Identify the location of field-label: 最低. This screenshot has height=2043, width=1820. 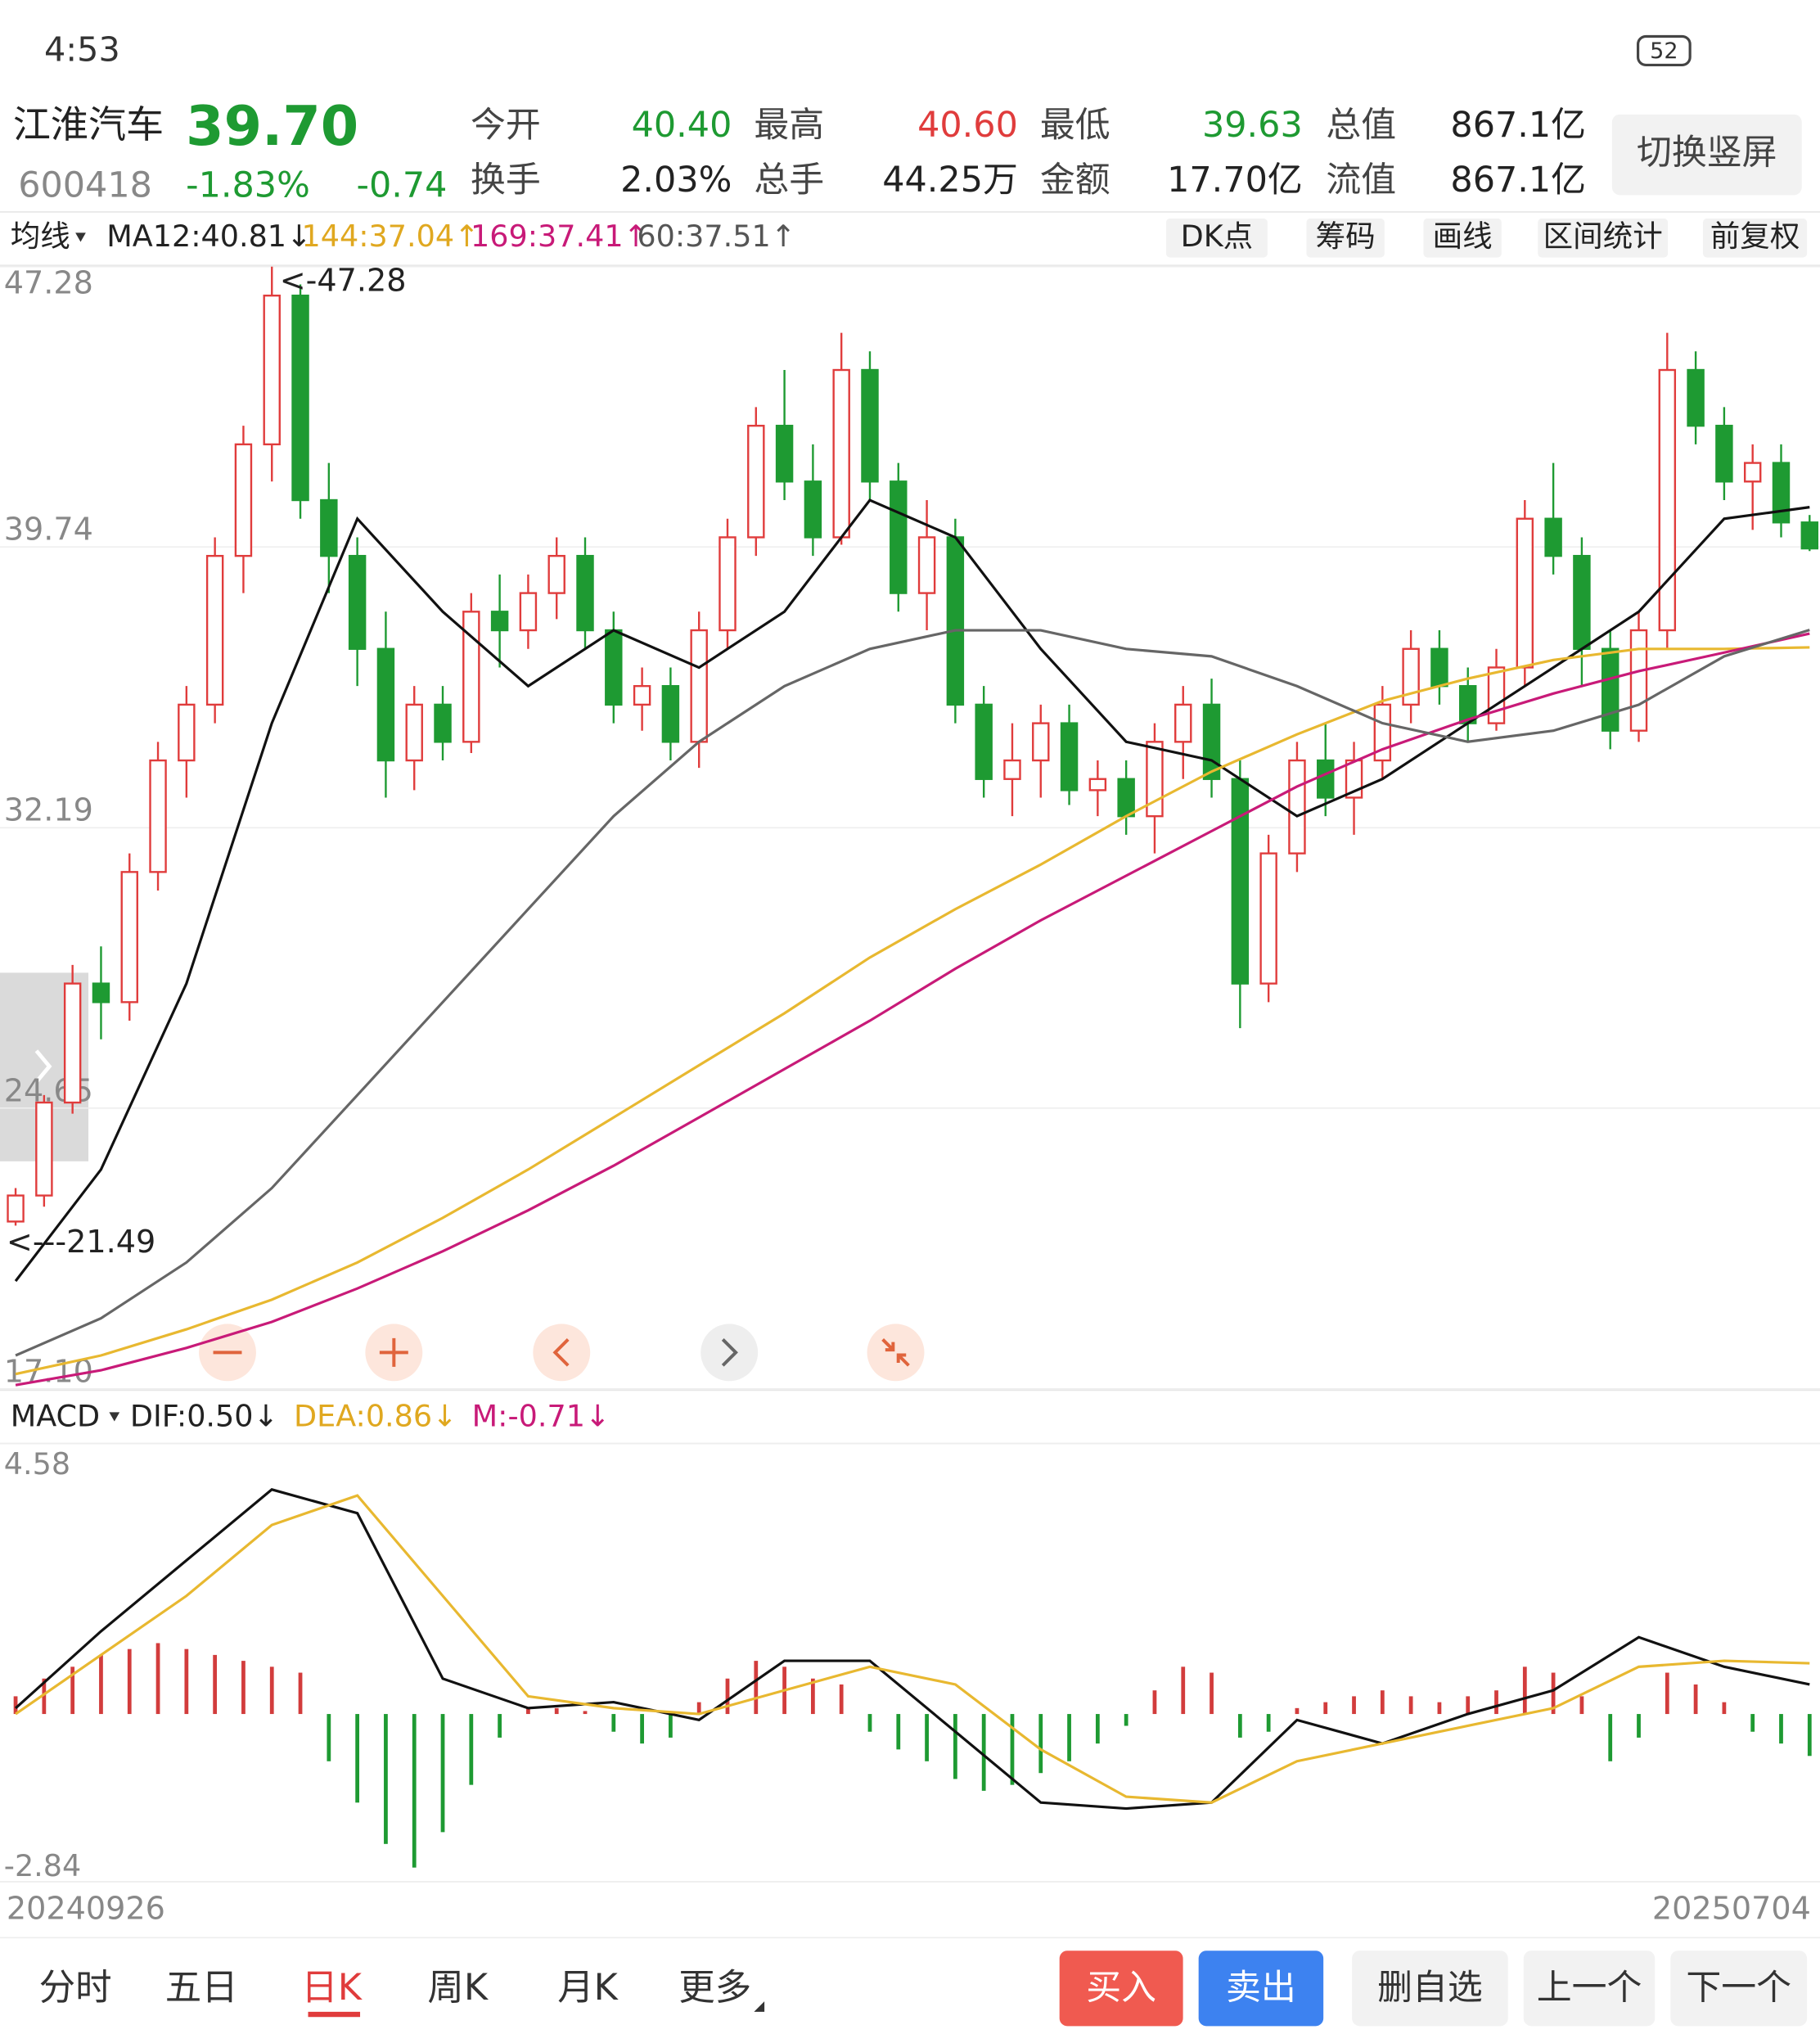
(1075, 125).